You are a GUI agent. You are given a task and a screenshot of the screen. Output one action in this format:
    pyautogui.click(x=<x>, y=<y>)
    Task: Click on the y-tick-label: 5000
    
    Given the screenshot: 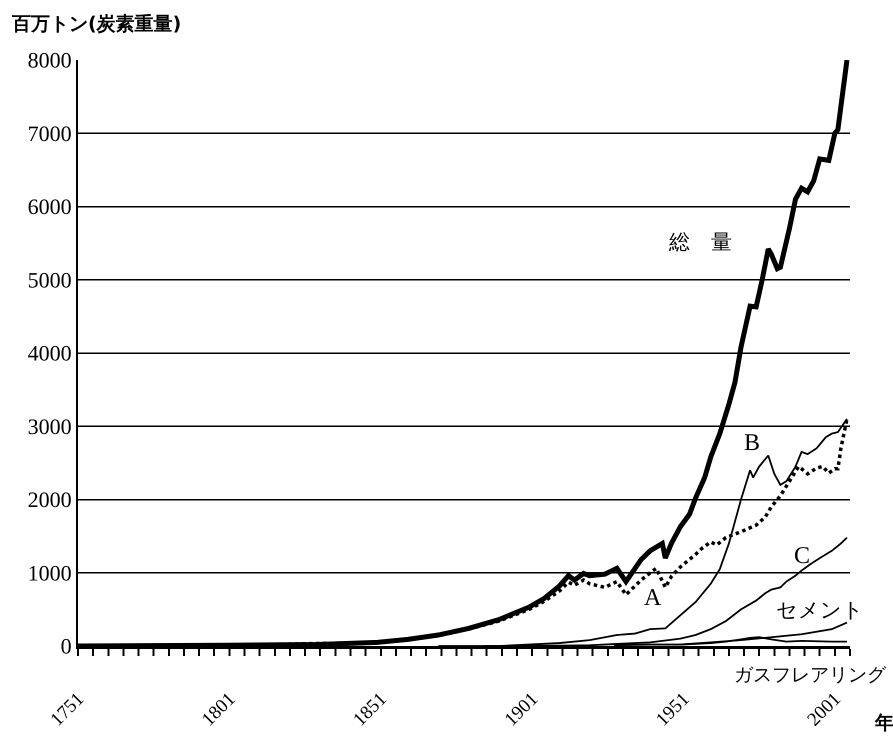 What is the action you would take?
    pyautogui.click(x=50, y=279)
    